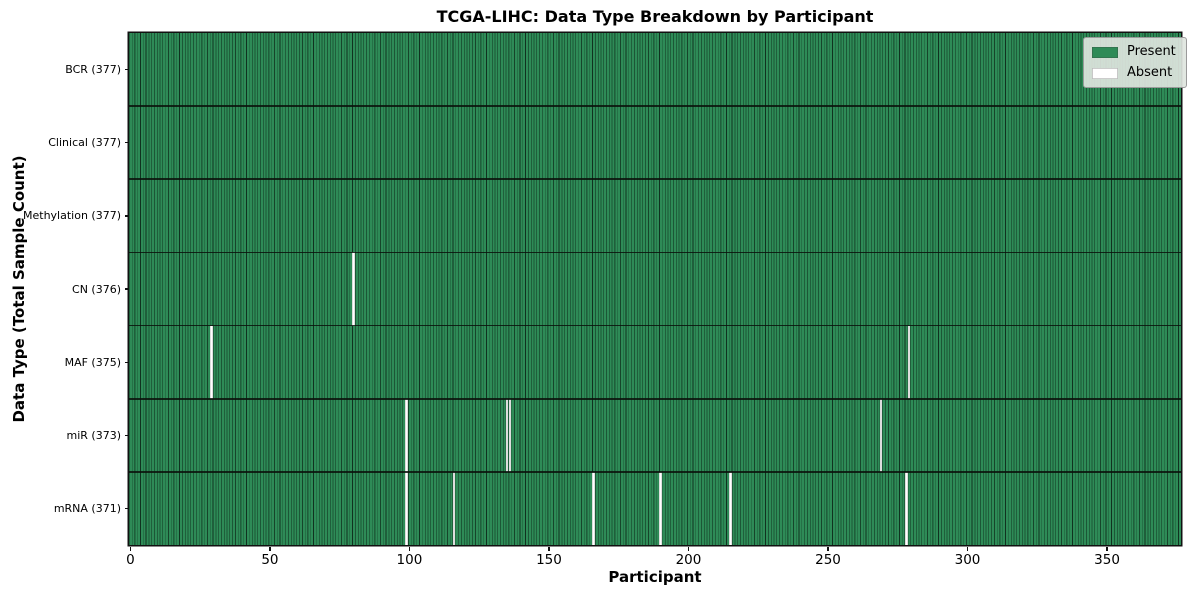  What do you see at coordinates (94, 435) in the screenshot?
I see `y-tick-label-miR: miR (373)` at bounding box center [94, 435].